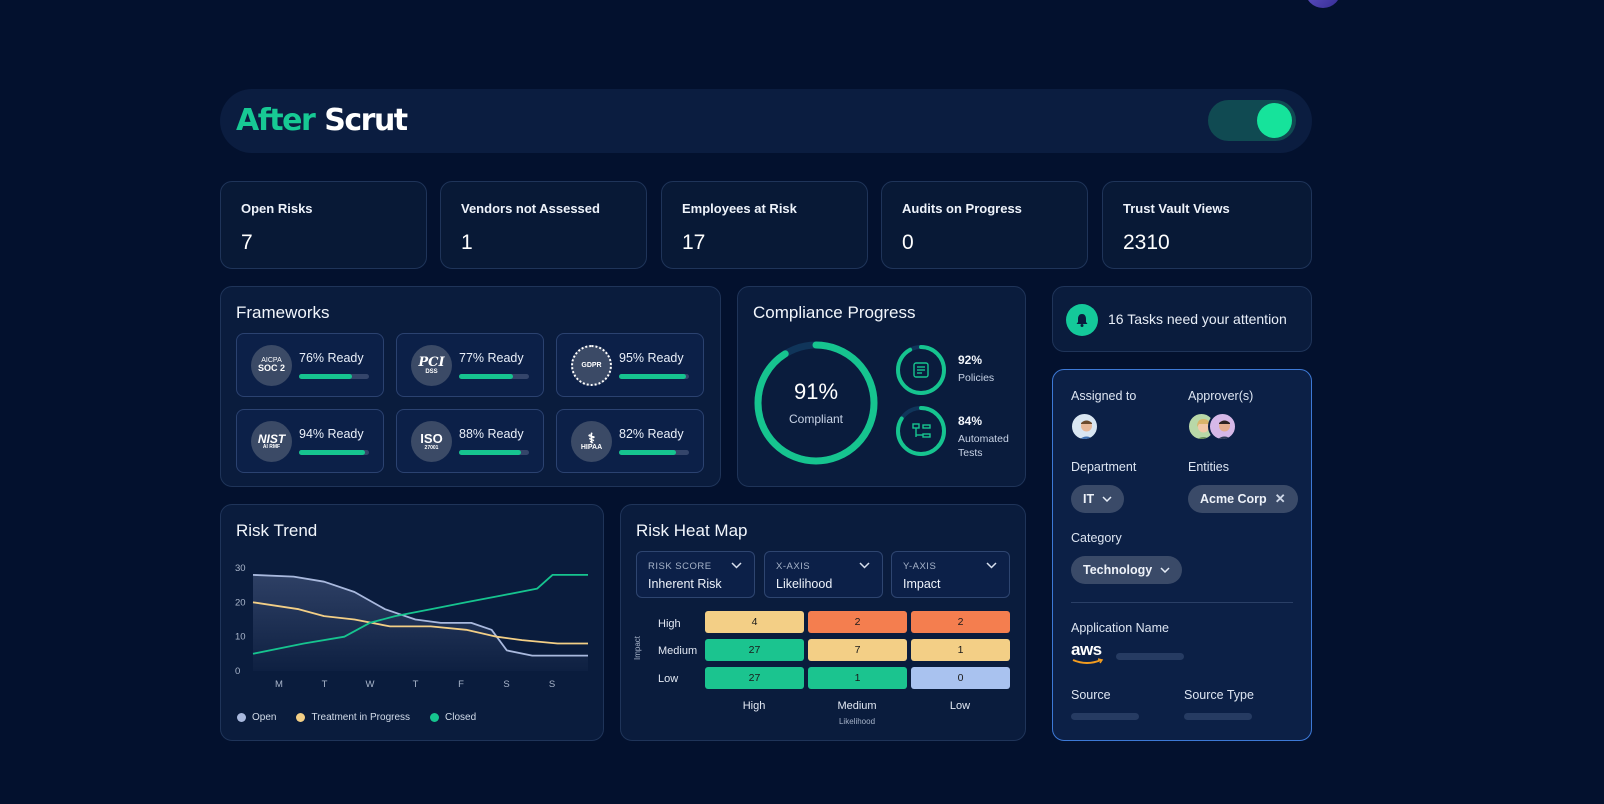 Image resolution: width=1604 pixels, height=804 pixels. Describe the element at coordinates (1096, 538) in the screenshot. I see `category-label: Category` at that location.